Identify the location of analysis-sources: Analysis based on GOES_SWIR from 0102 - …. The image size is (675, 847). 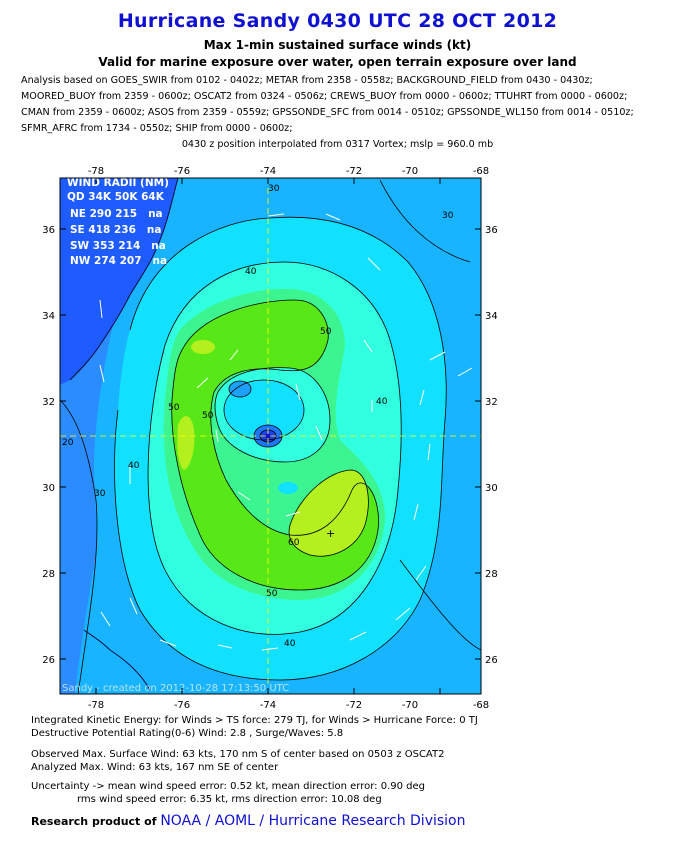
(341, 105).